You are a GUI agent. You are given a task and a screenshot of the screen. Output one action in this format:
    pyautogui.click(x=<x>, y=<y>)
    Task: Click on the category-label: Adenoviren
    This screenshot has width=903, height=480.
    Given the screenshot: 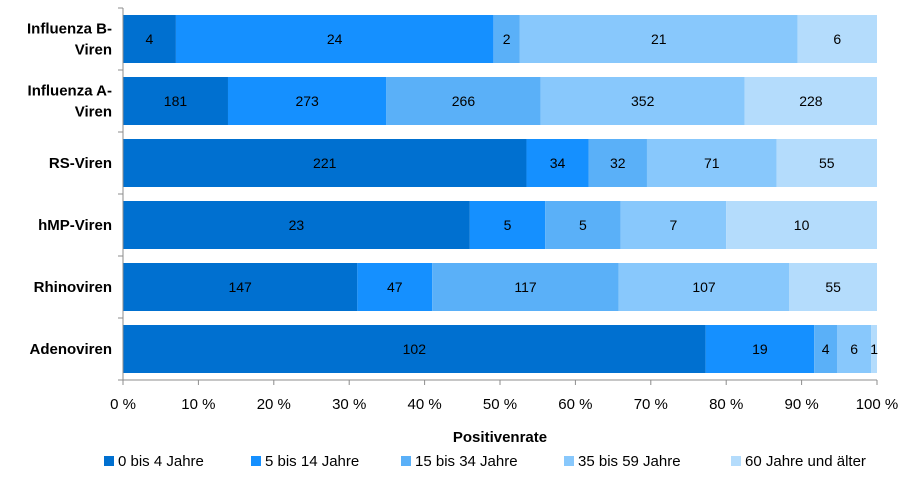 What is the action you would take?
    pyautogui.click(x=70, y=349)
    